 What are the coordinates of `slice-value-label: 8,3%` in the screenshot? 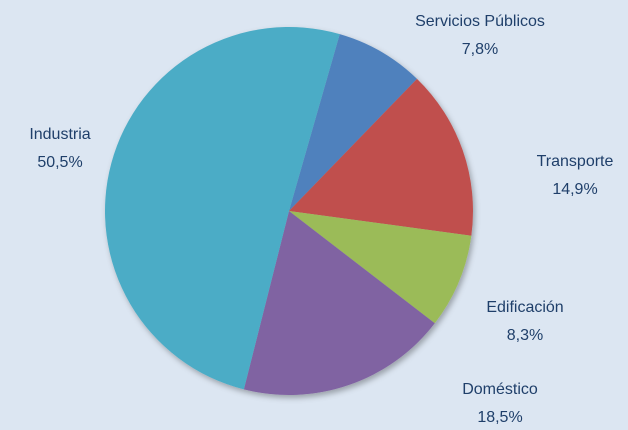 It's located at (525, 335).